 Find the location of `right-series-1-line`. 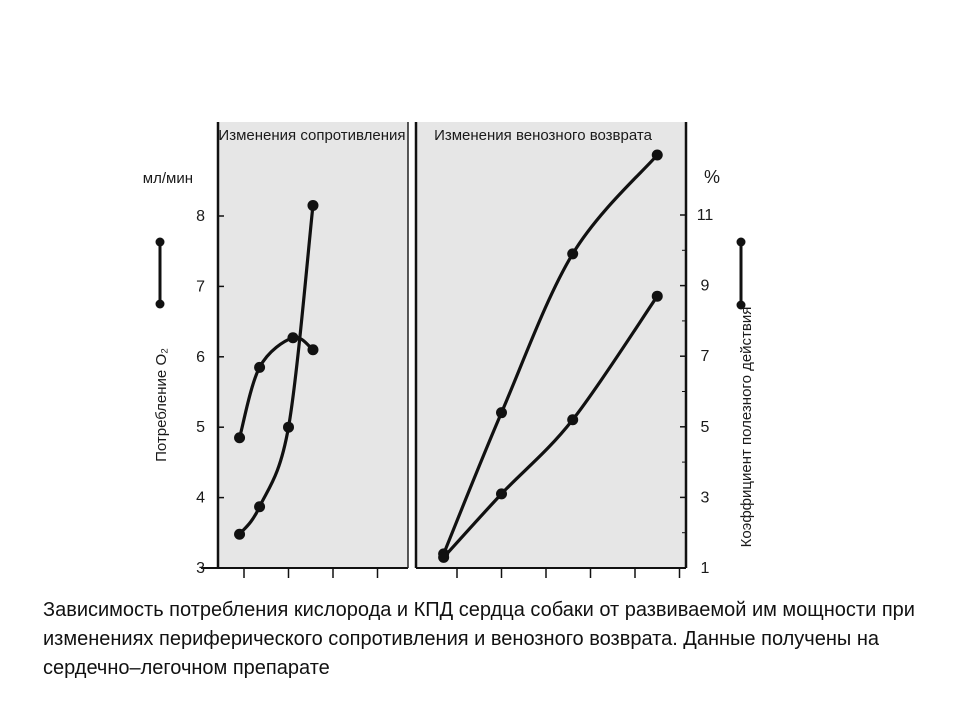

right-series-1-line is located at coordinates (550, 354).